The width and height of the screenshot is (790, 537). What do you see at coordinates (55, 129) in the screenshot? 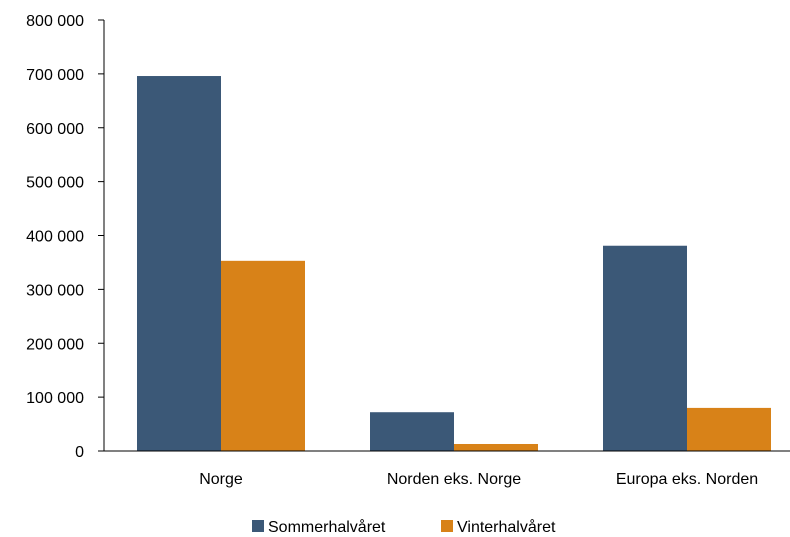
I see `y-tick-label: 600 000` at bounding box center [55, 129].